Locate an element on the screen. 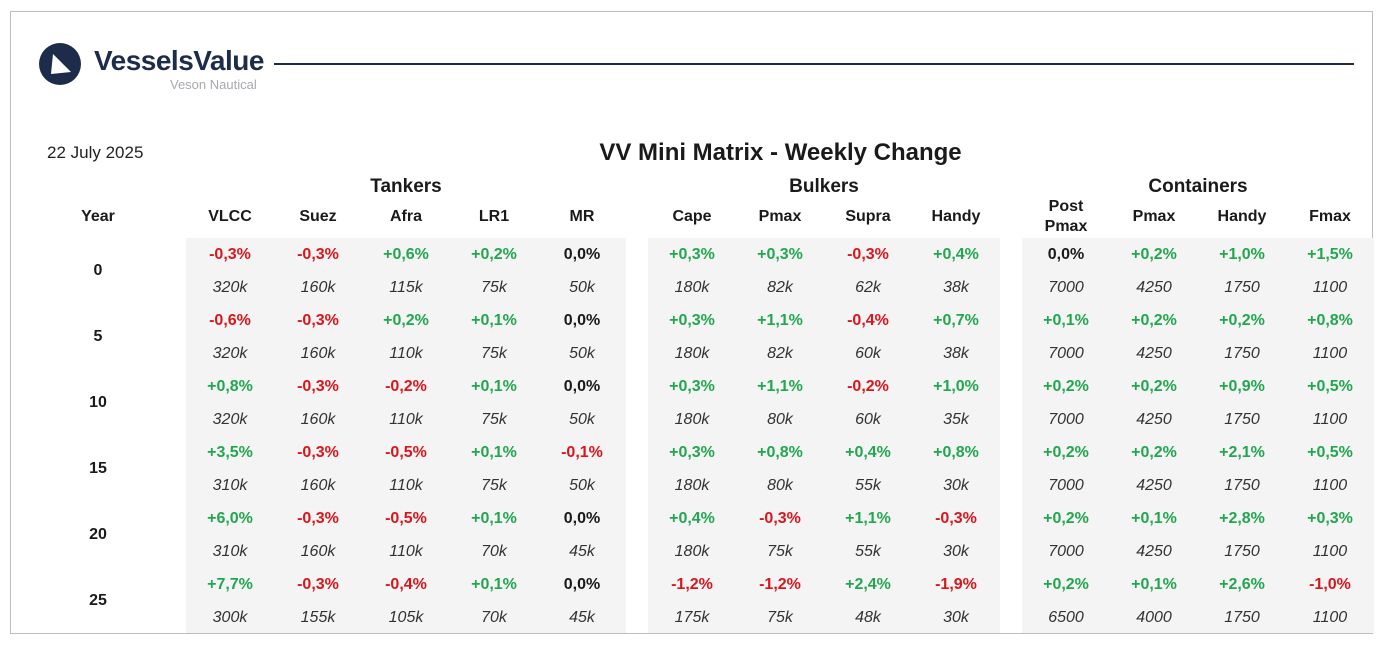 The image size is (1385, 651). year-label: 25 is located at coordinates (98, 600).